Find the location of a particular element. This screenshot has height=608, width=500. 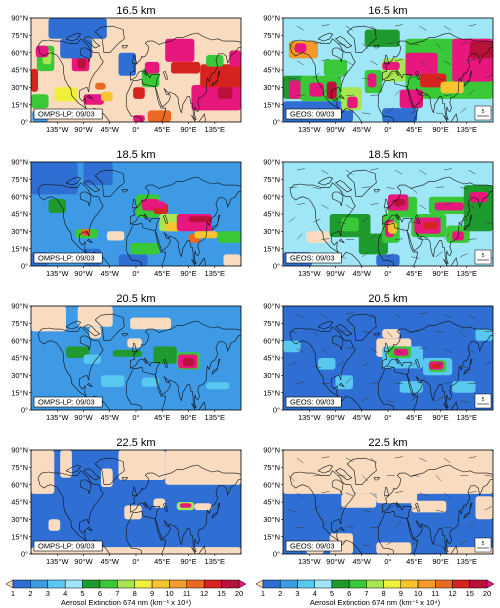

panel-tag: OMPS-LP: 09/03 is located at coordinates (66, 546).